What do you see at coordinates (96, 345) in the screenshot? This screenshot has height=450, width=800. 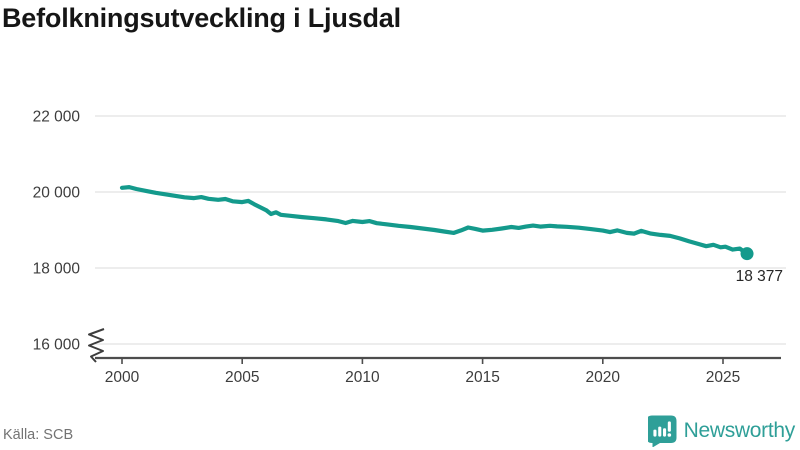 I see `axis-break-icon` at bounding box center [96, 345].